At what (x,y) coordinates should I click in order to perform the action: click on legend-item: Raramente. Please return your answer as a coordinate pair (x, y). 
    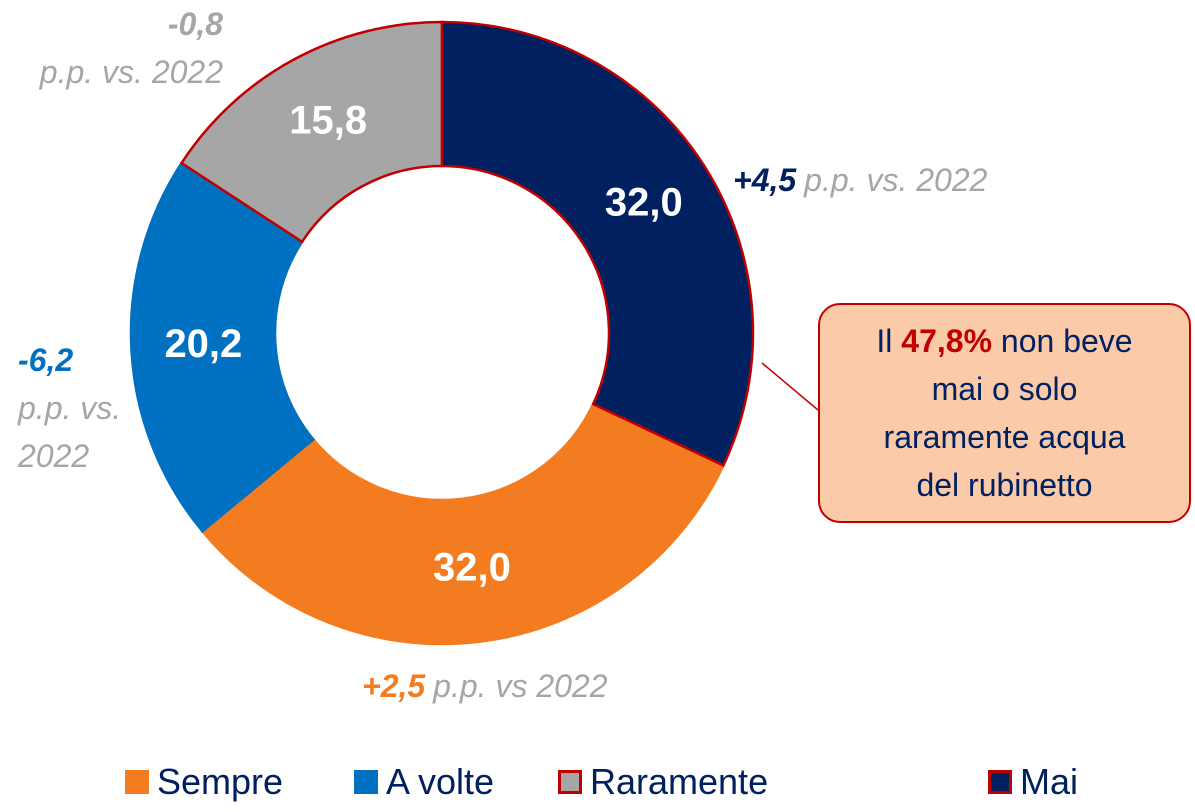
    Looking at the image, I should click on (663, 782).